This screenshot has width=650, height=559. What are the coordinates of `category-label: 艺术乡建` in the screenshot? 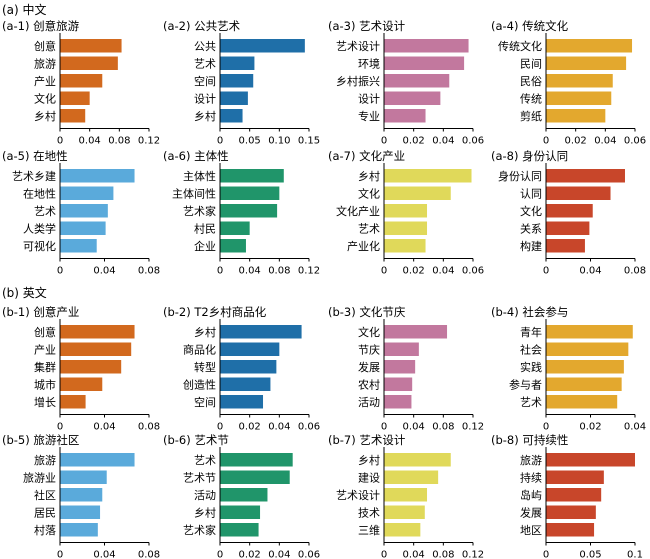 It's located at (34, 176).